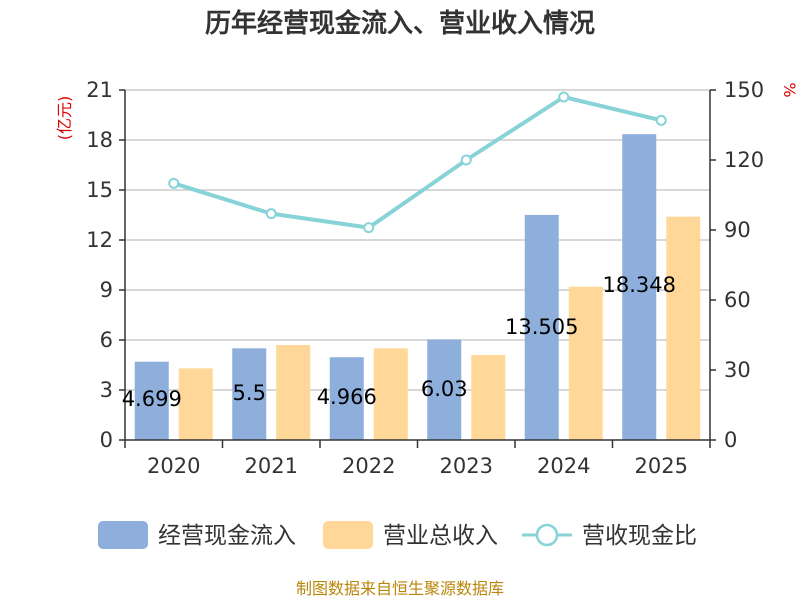 The height and width of the screenshot is (600, 800). Describe the element at coordinates (227, 536) in the screenshot. I see `legend-label: 经营现金流入` at that location.